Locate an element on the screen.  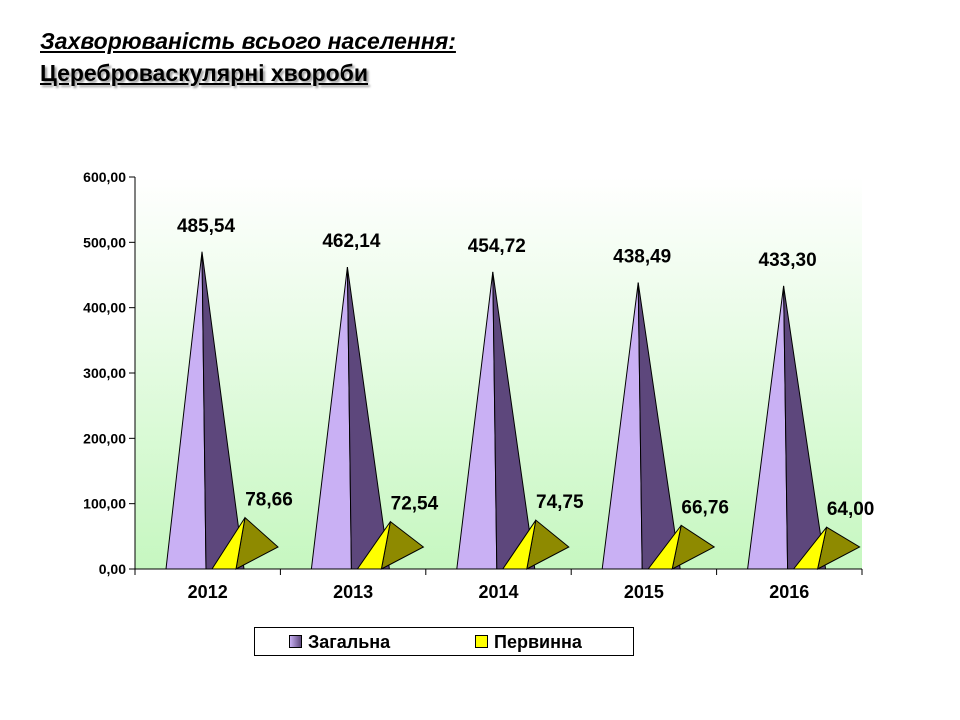
data-label-primary: 78,66 is located at coordinates (269, 500).